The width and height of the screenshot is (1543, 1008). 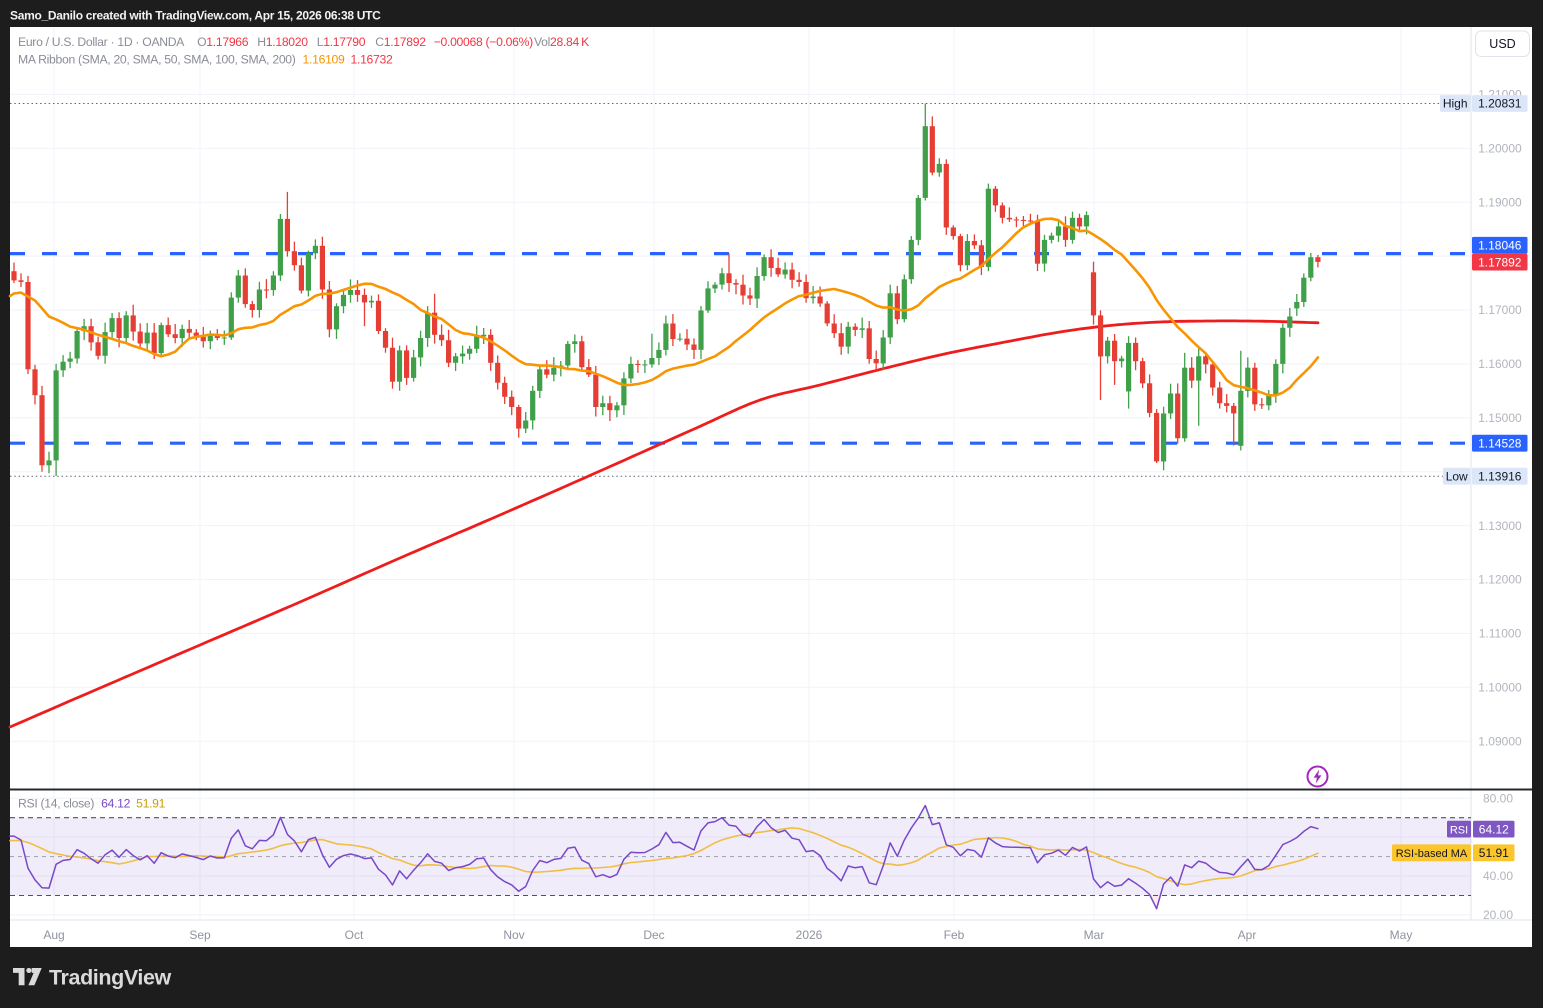 What do you see at coordinates (809, 935) in the screenshot?
I see `svg-text: 2026` at bounding box center [809, 935].